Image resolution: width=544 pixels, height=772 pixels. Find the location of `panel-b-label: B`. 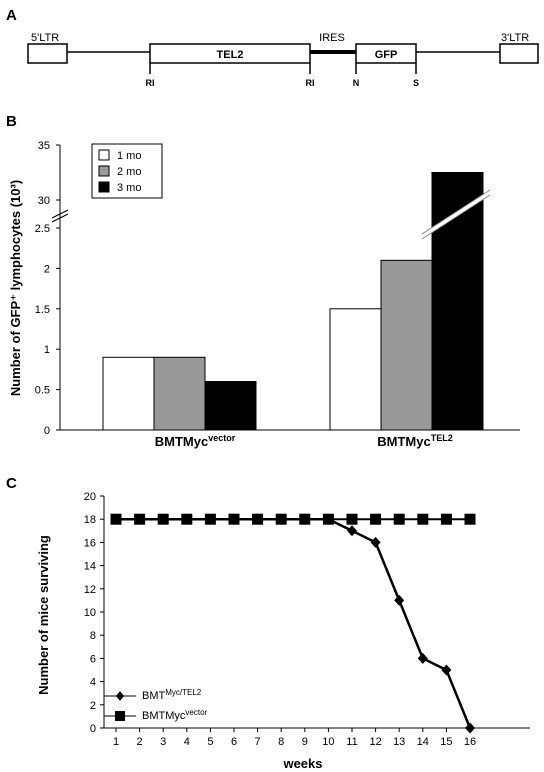

panel-b-label: B is located at coordinates (11, 121).